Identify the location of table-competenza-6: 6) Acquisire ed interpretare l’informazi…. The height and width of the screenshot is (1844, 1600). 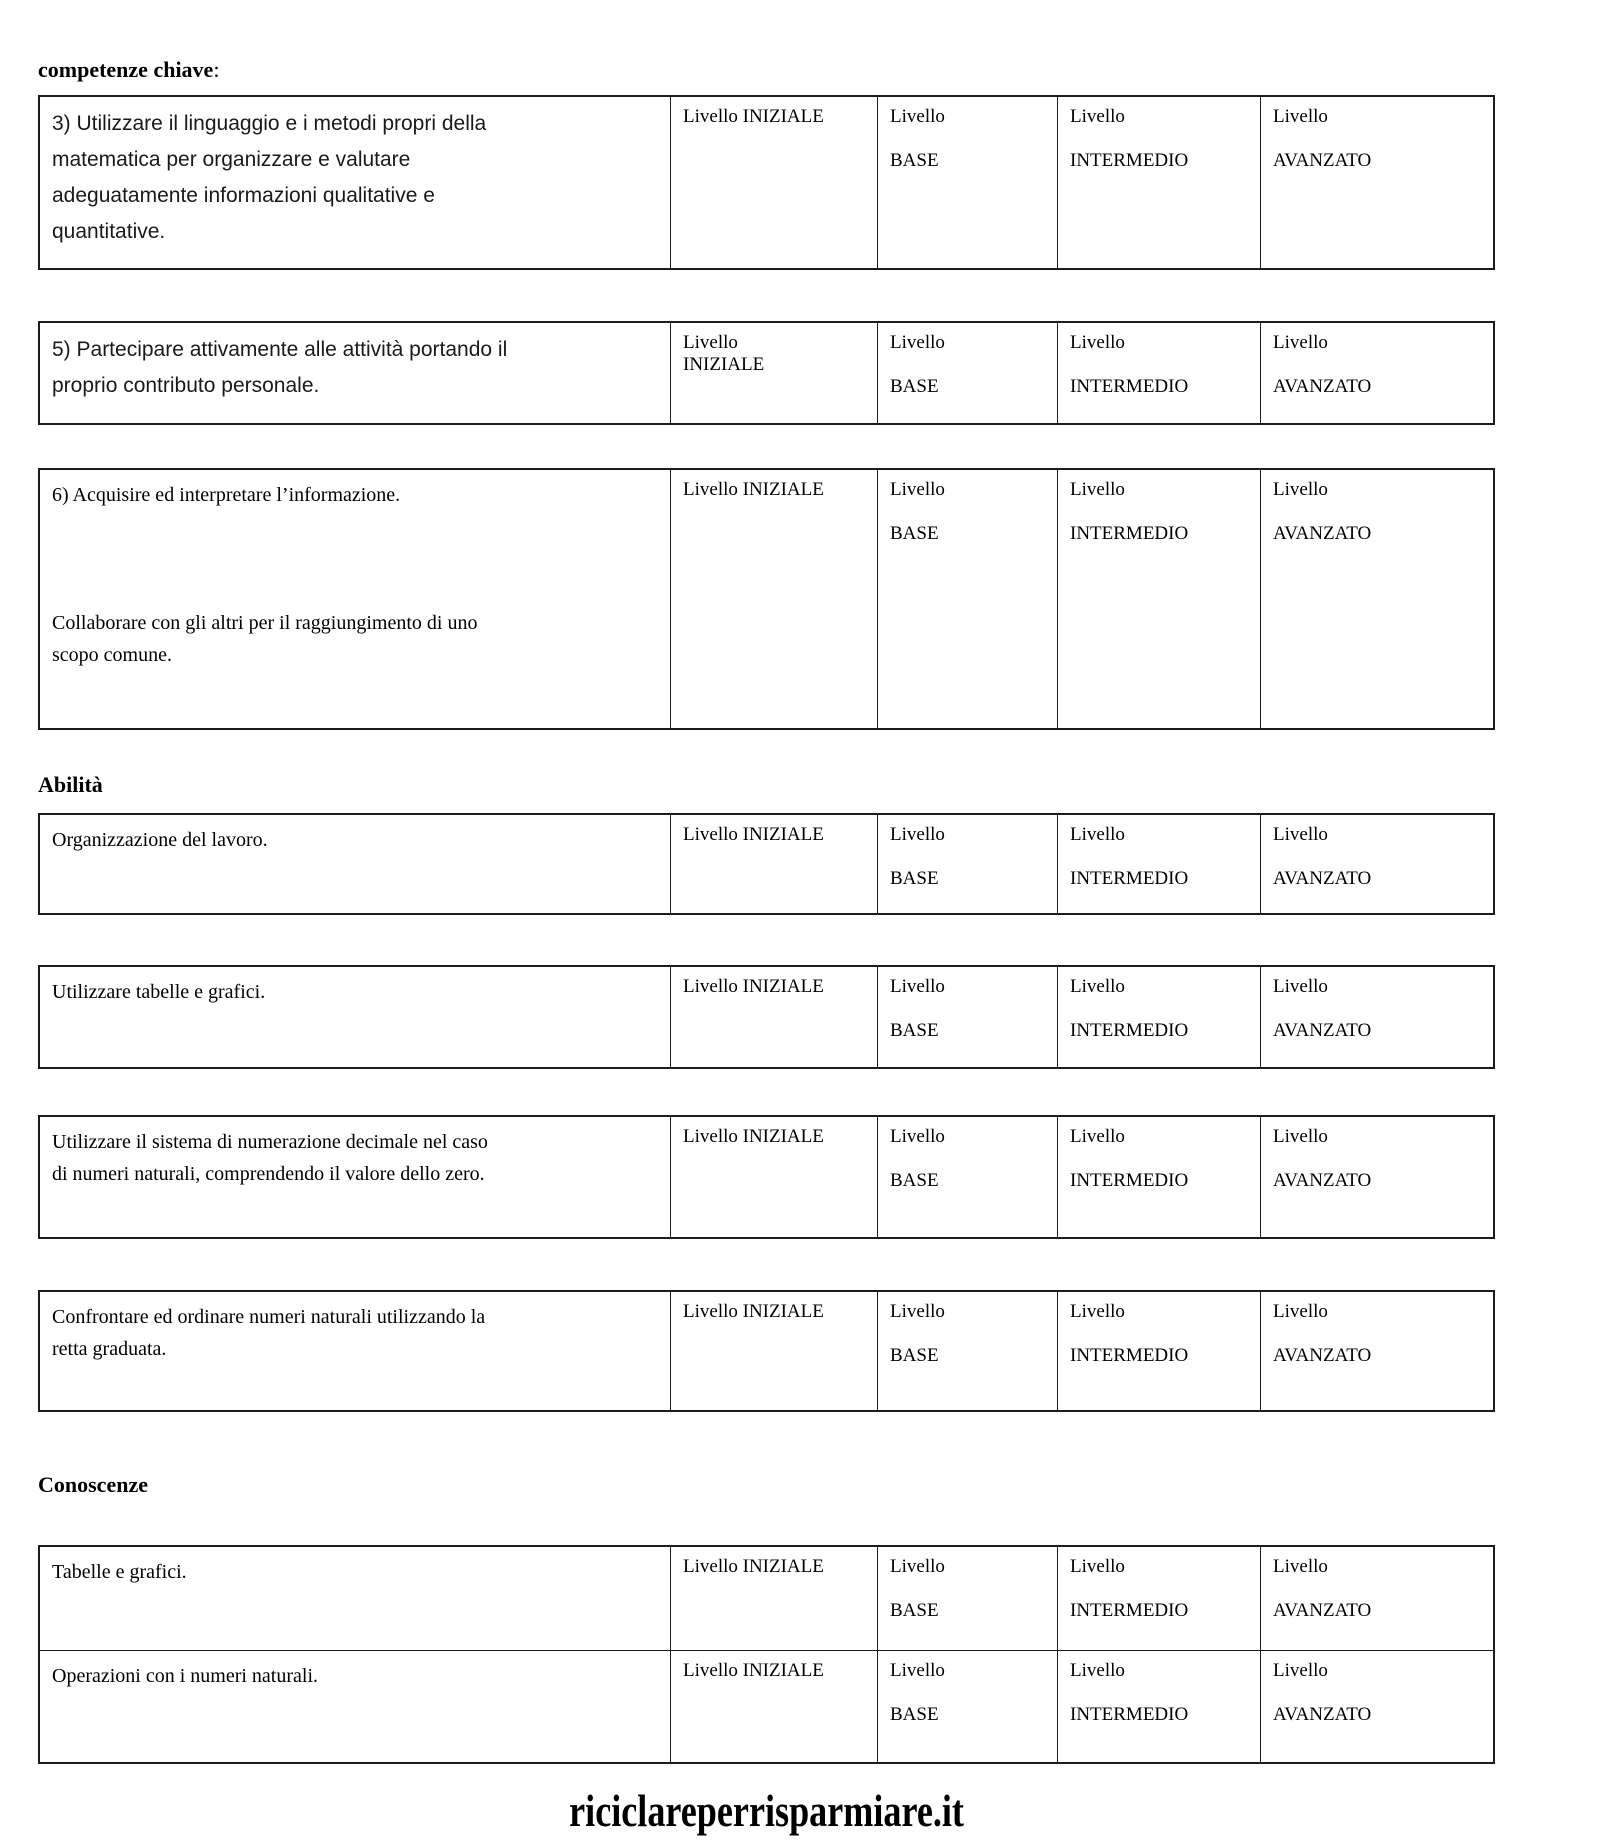
(766, 599).